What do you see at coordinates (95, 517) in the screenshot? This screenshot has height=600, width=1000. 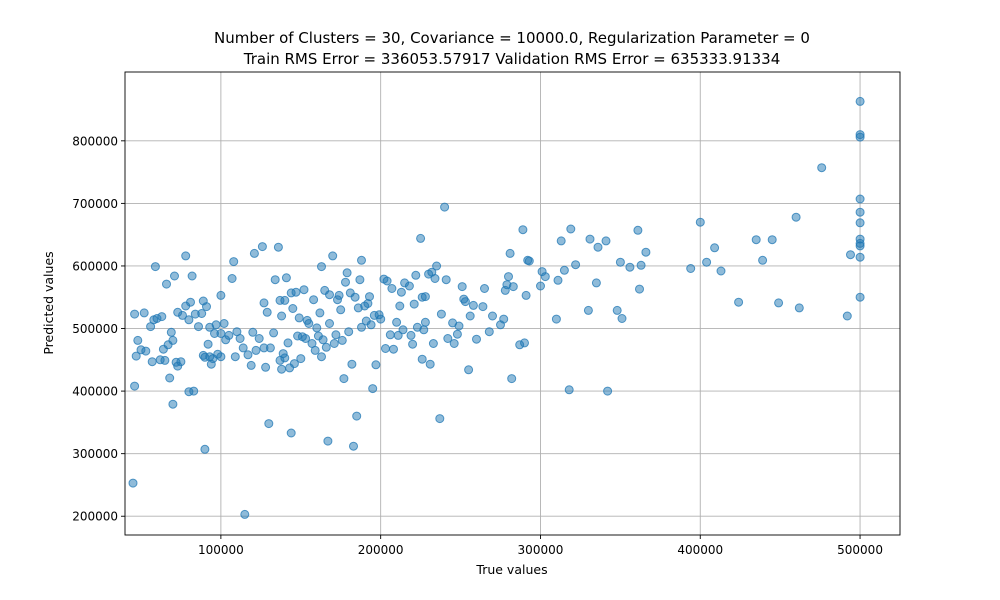 I see `y-tick-label: 200000` at bounding box center [95, 517].